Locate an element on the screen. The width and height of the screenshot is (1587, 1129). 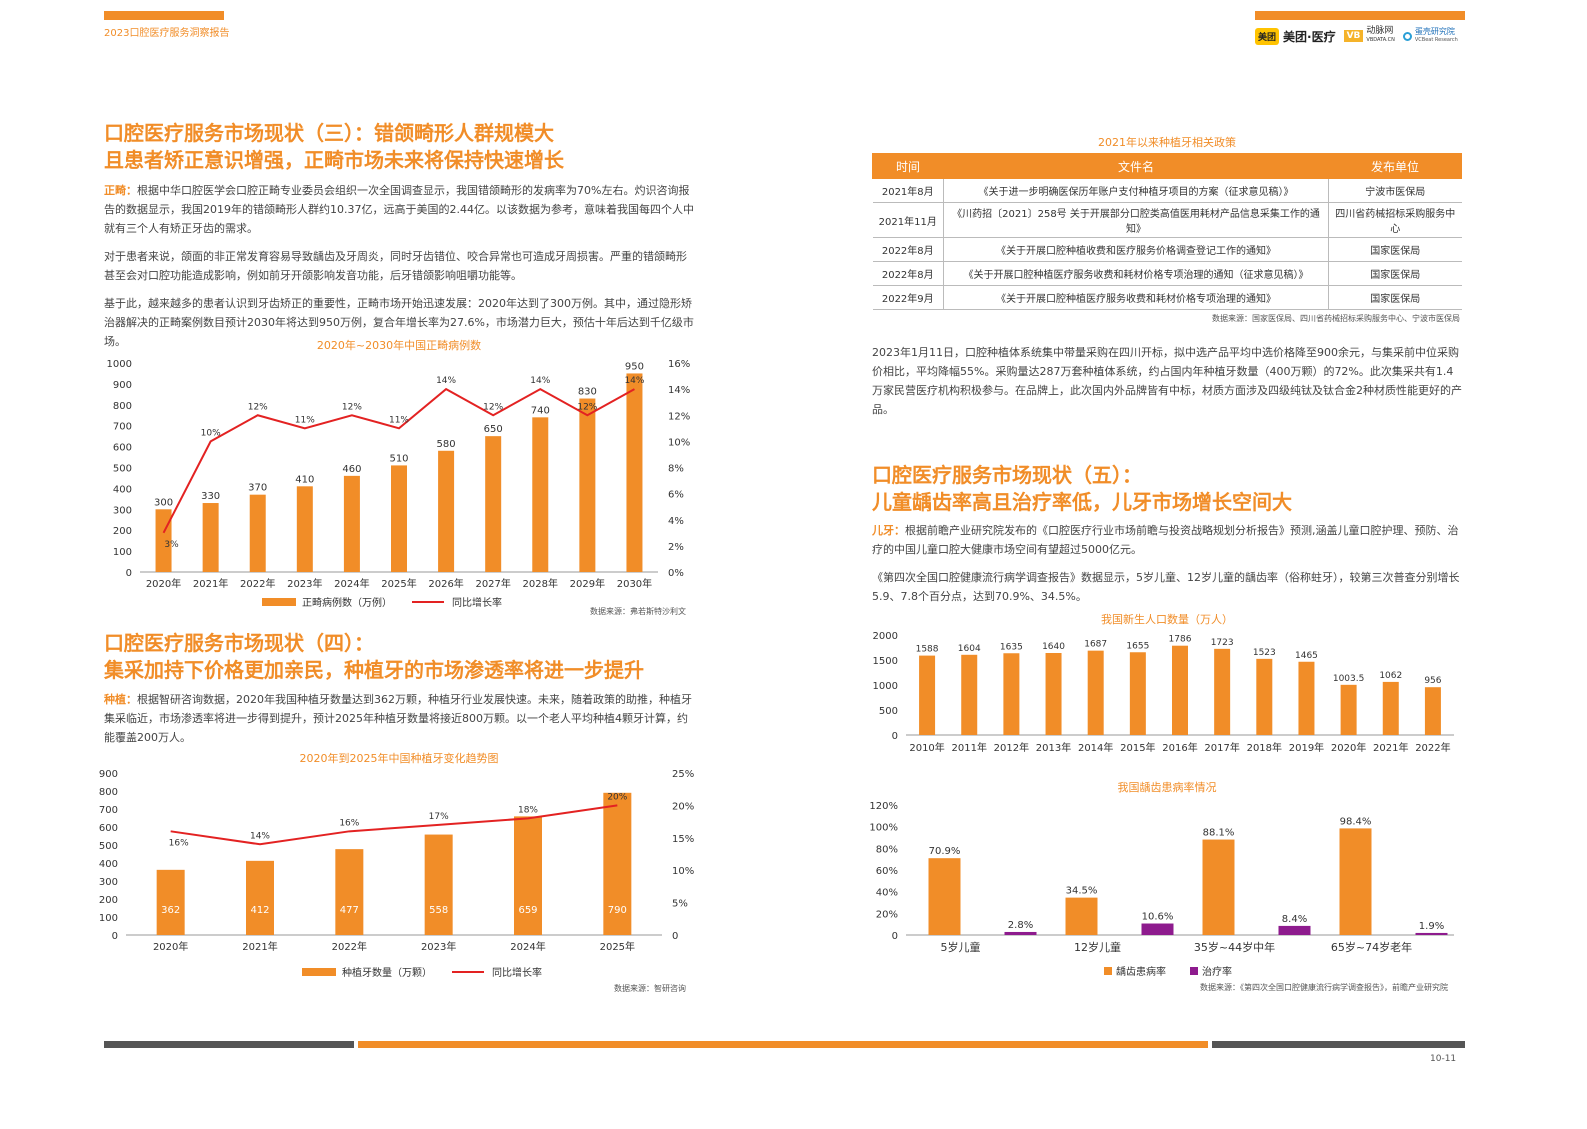
y-left-tick-label: 900 is located at coordinates (122, 385).